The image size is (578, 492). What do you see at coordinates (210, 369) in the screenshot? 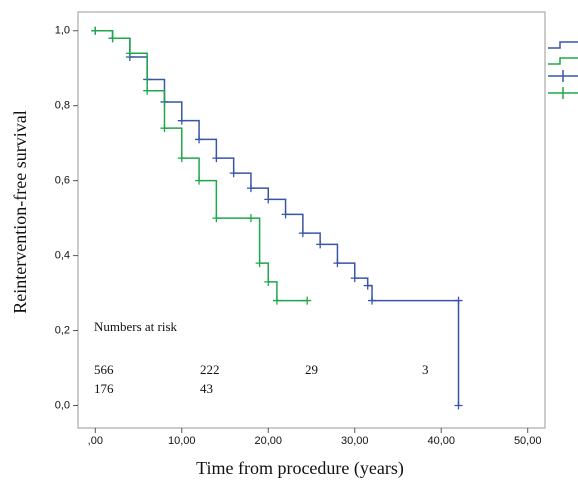
I see `risk-count: 222` at bounding box center [210, 369].